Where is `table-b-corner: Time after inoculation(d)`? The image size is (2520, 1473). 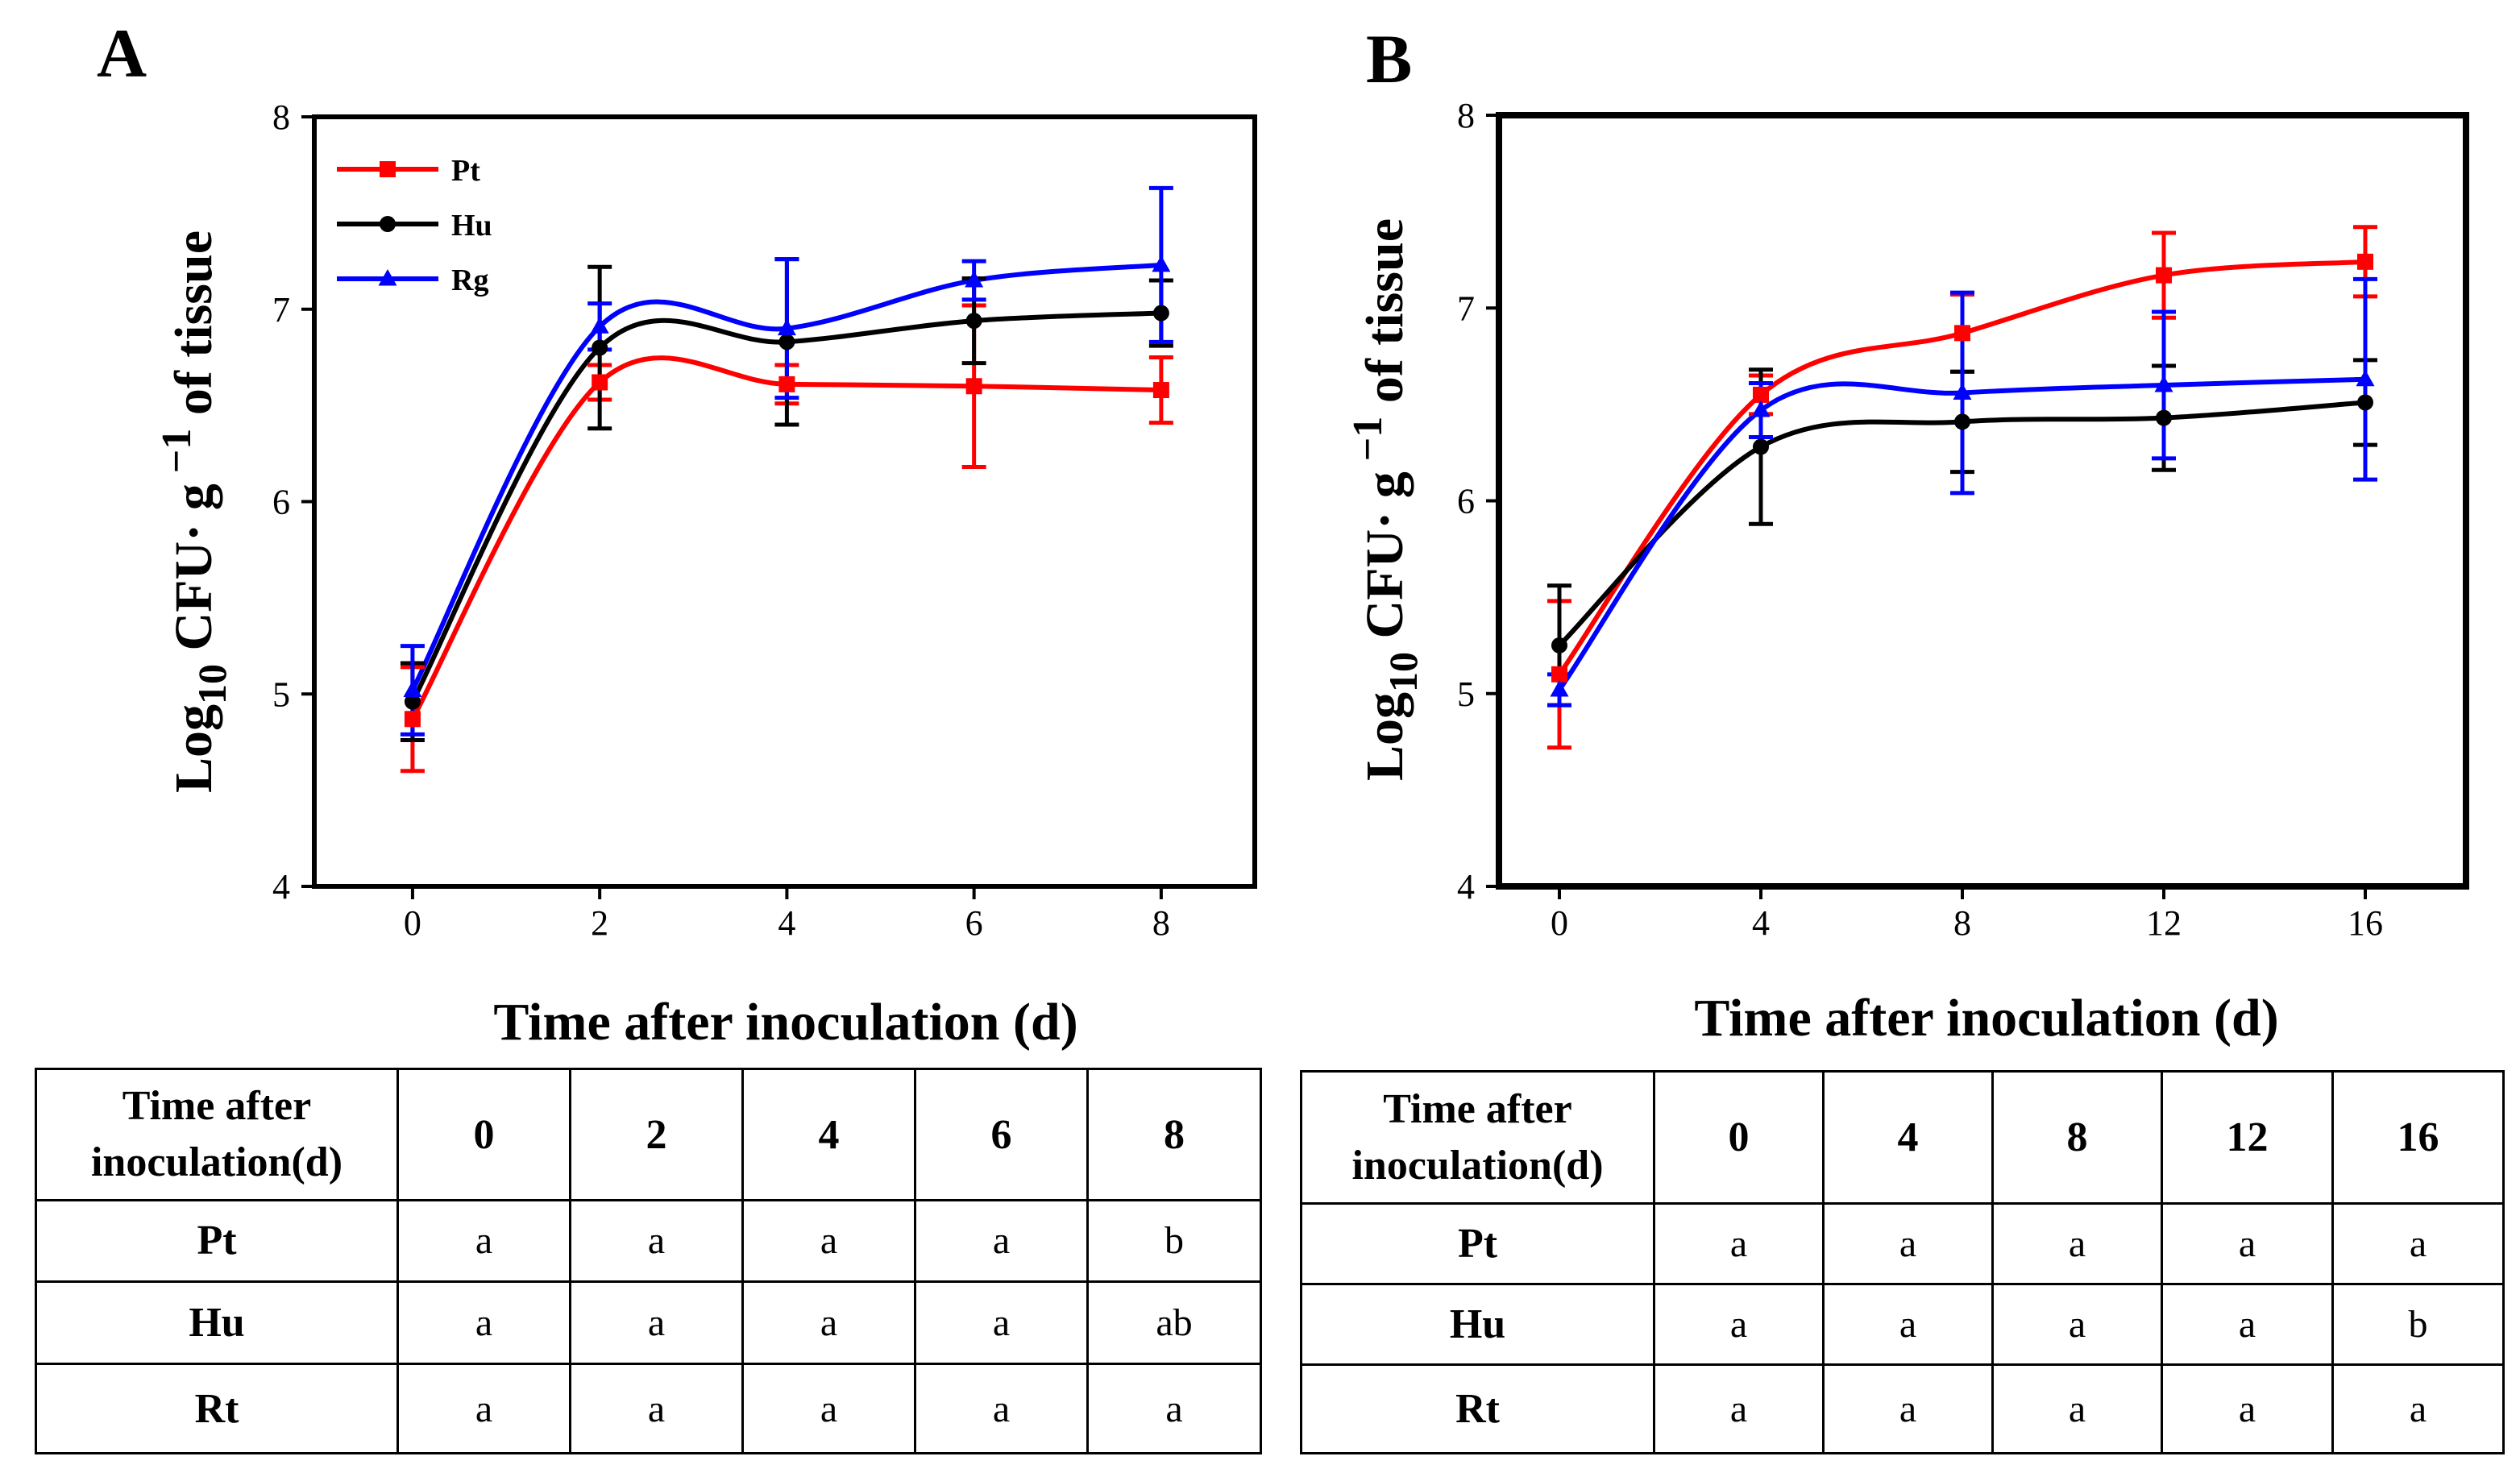
table-b-corner: Time after inoculation(d) is located at coordinates (1477, 1137).